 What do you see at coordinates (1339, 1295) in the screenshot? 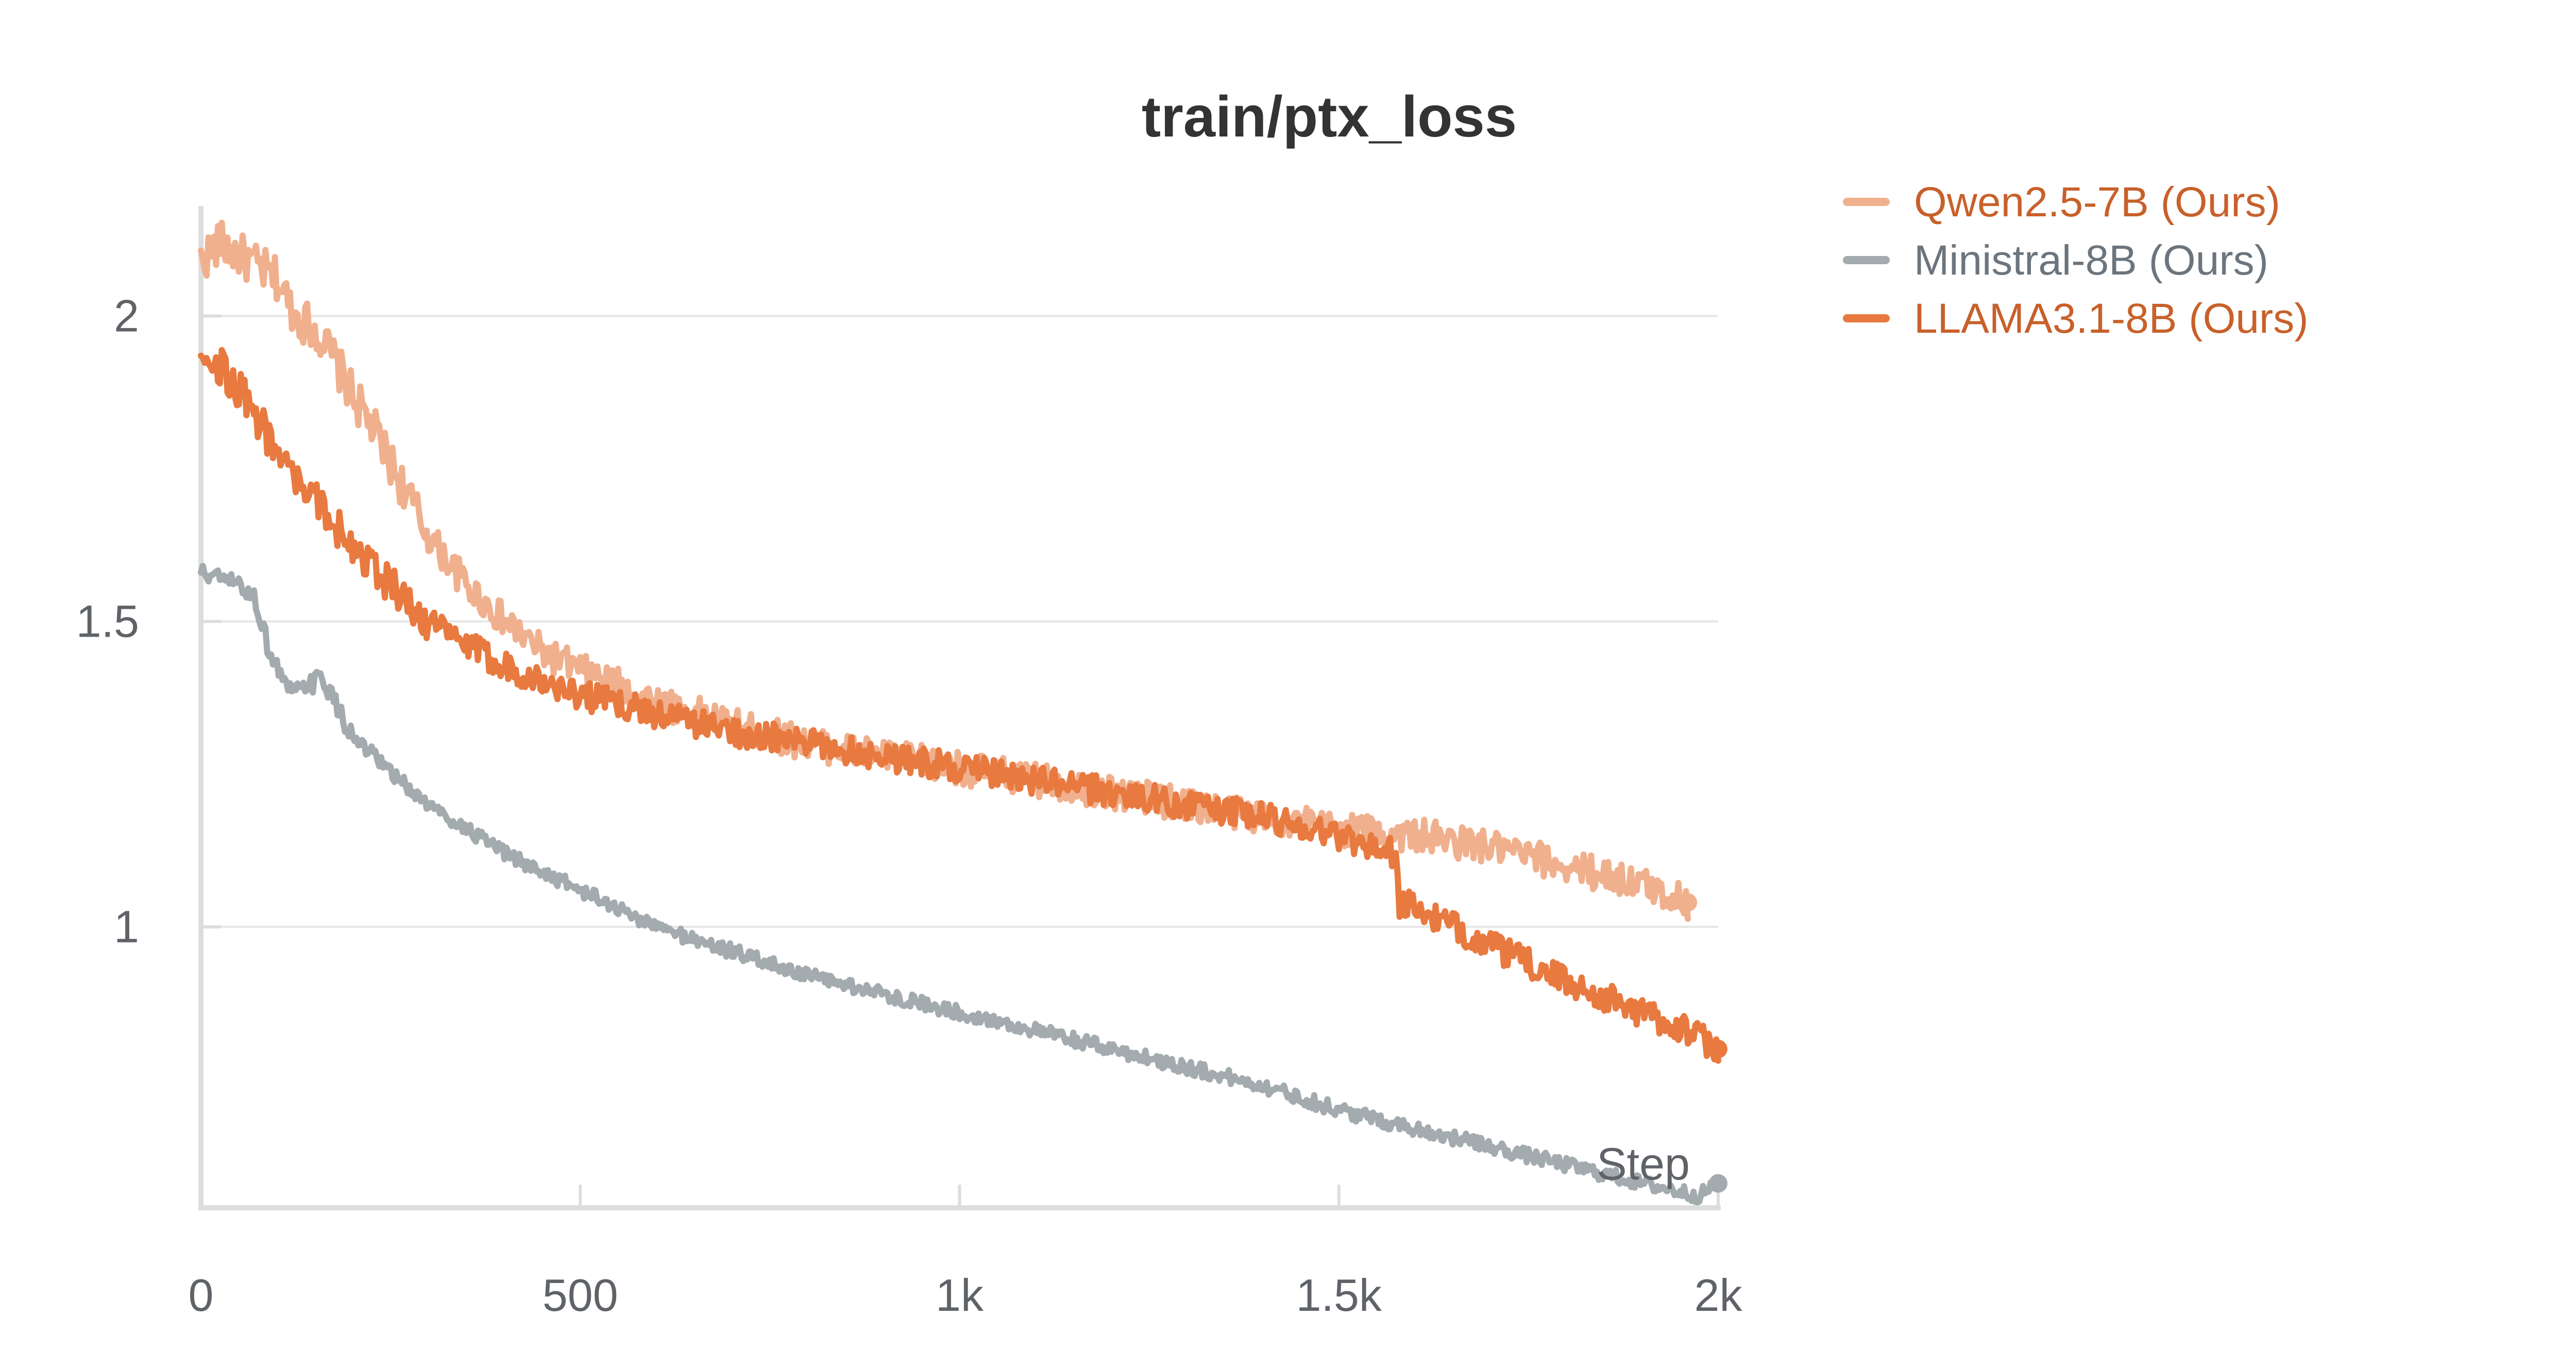
I see `x-tick-label: 1.5k` at bounding box center [1339, 1295].